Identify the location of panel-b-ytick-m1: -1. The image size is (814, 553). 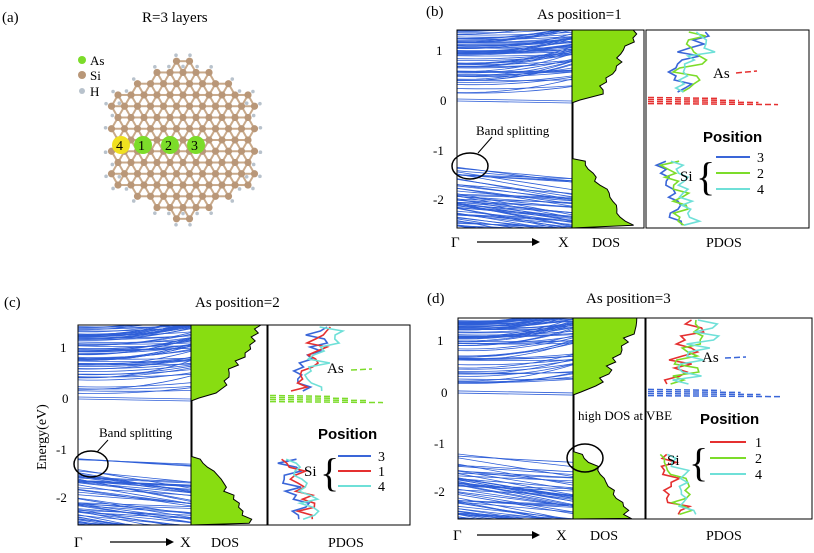
(438, 150).